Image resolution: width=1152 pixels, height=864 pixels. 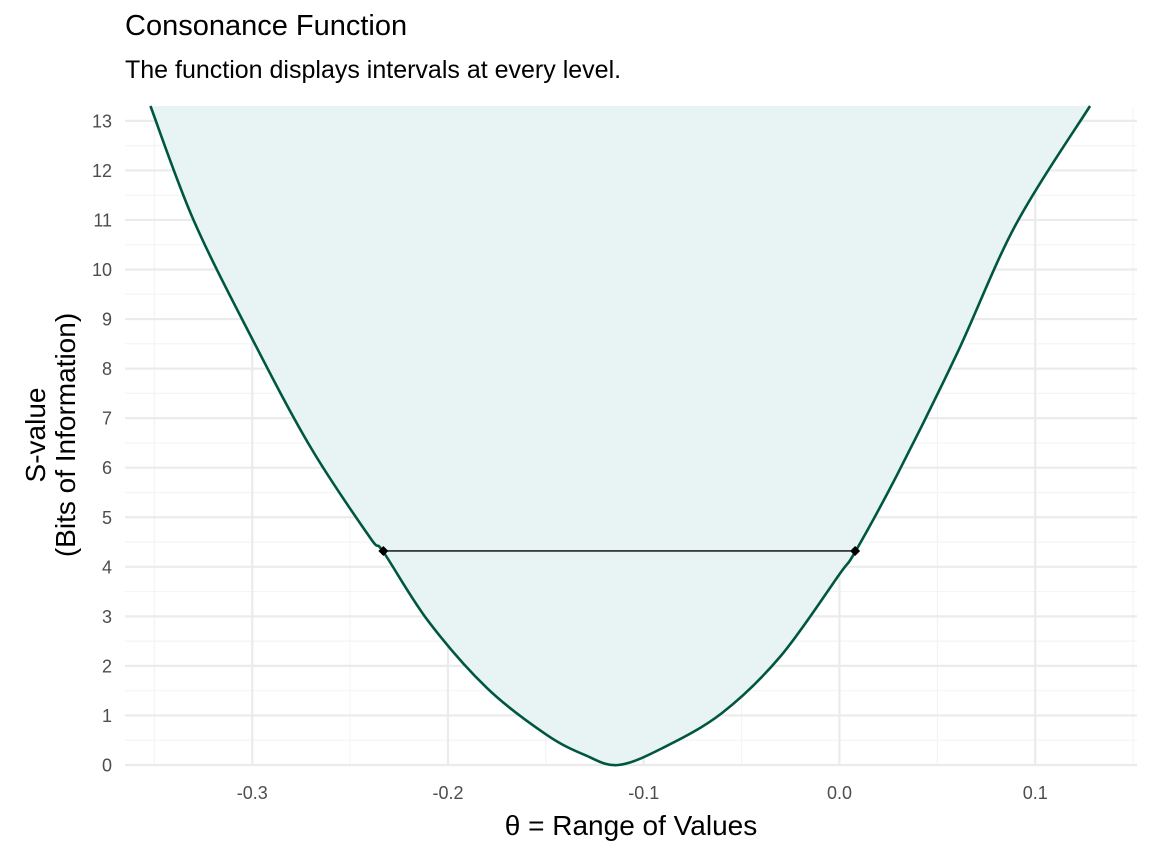 I want to click on x-axis-ticks: -0.3 -0.2 -0.1 0.0 0.1, so click(x=642, y=793).